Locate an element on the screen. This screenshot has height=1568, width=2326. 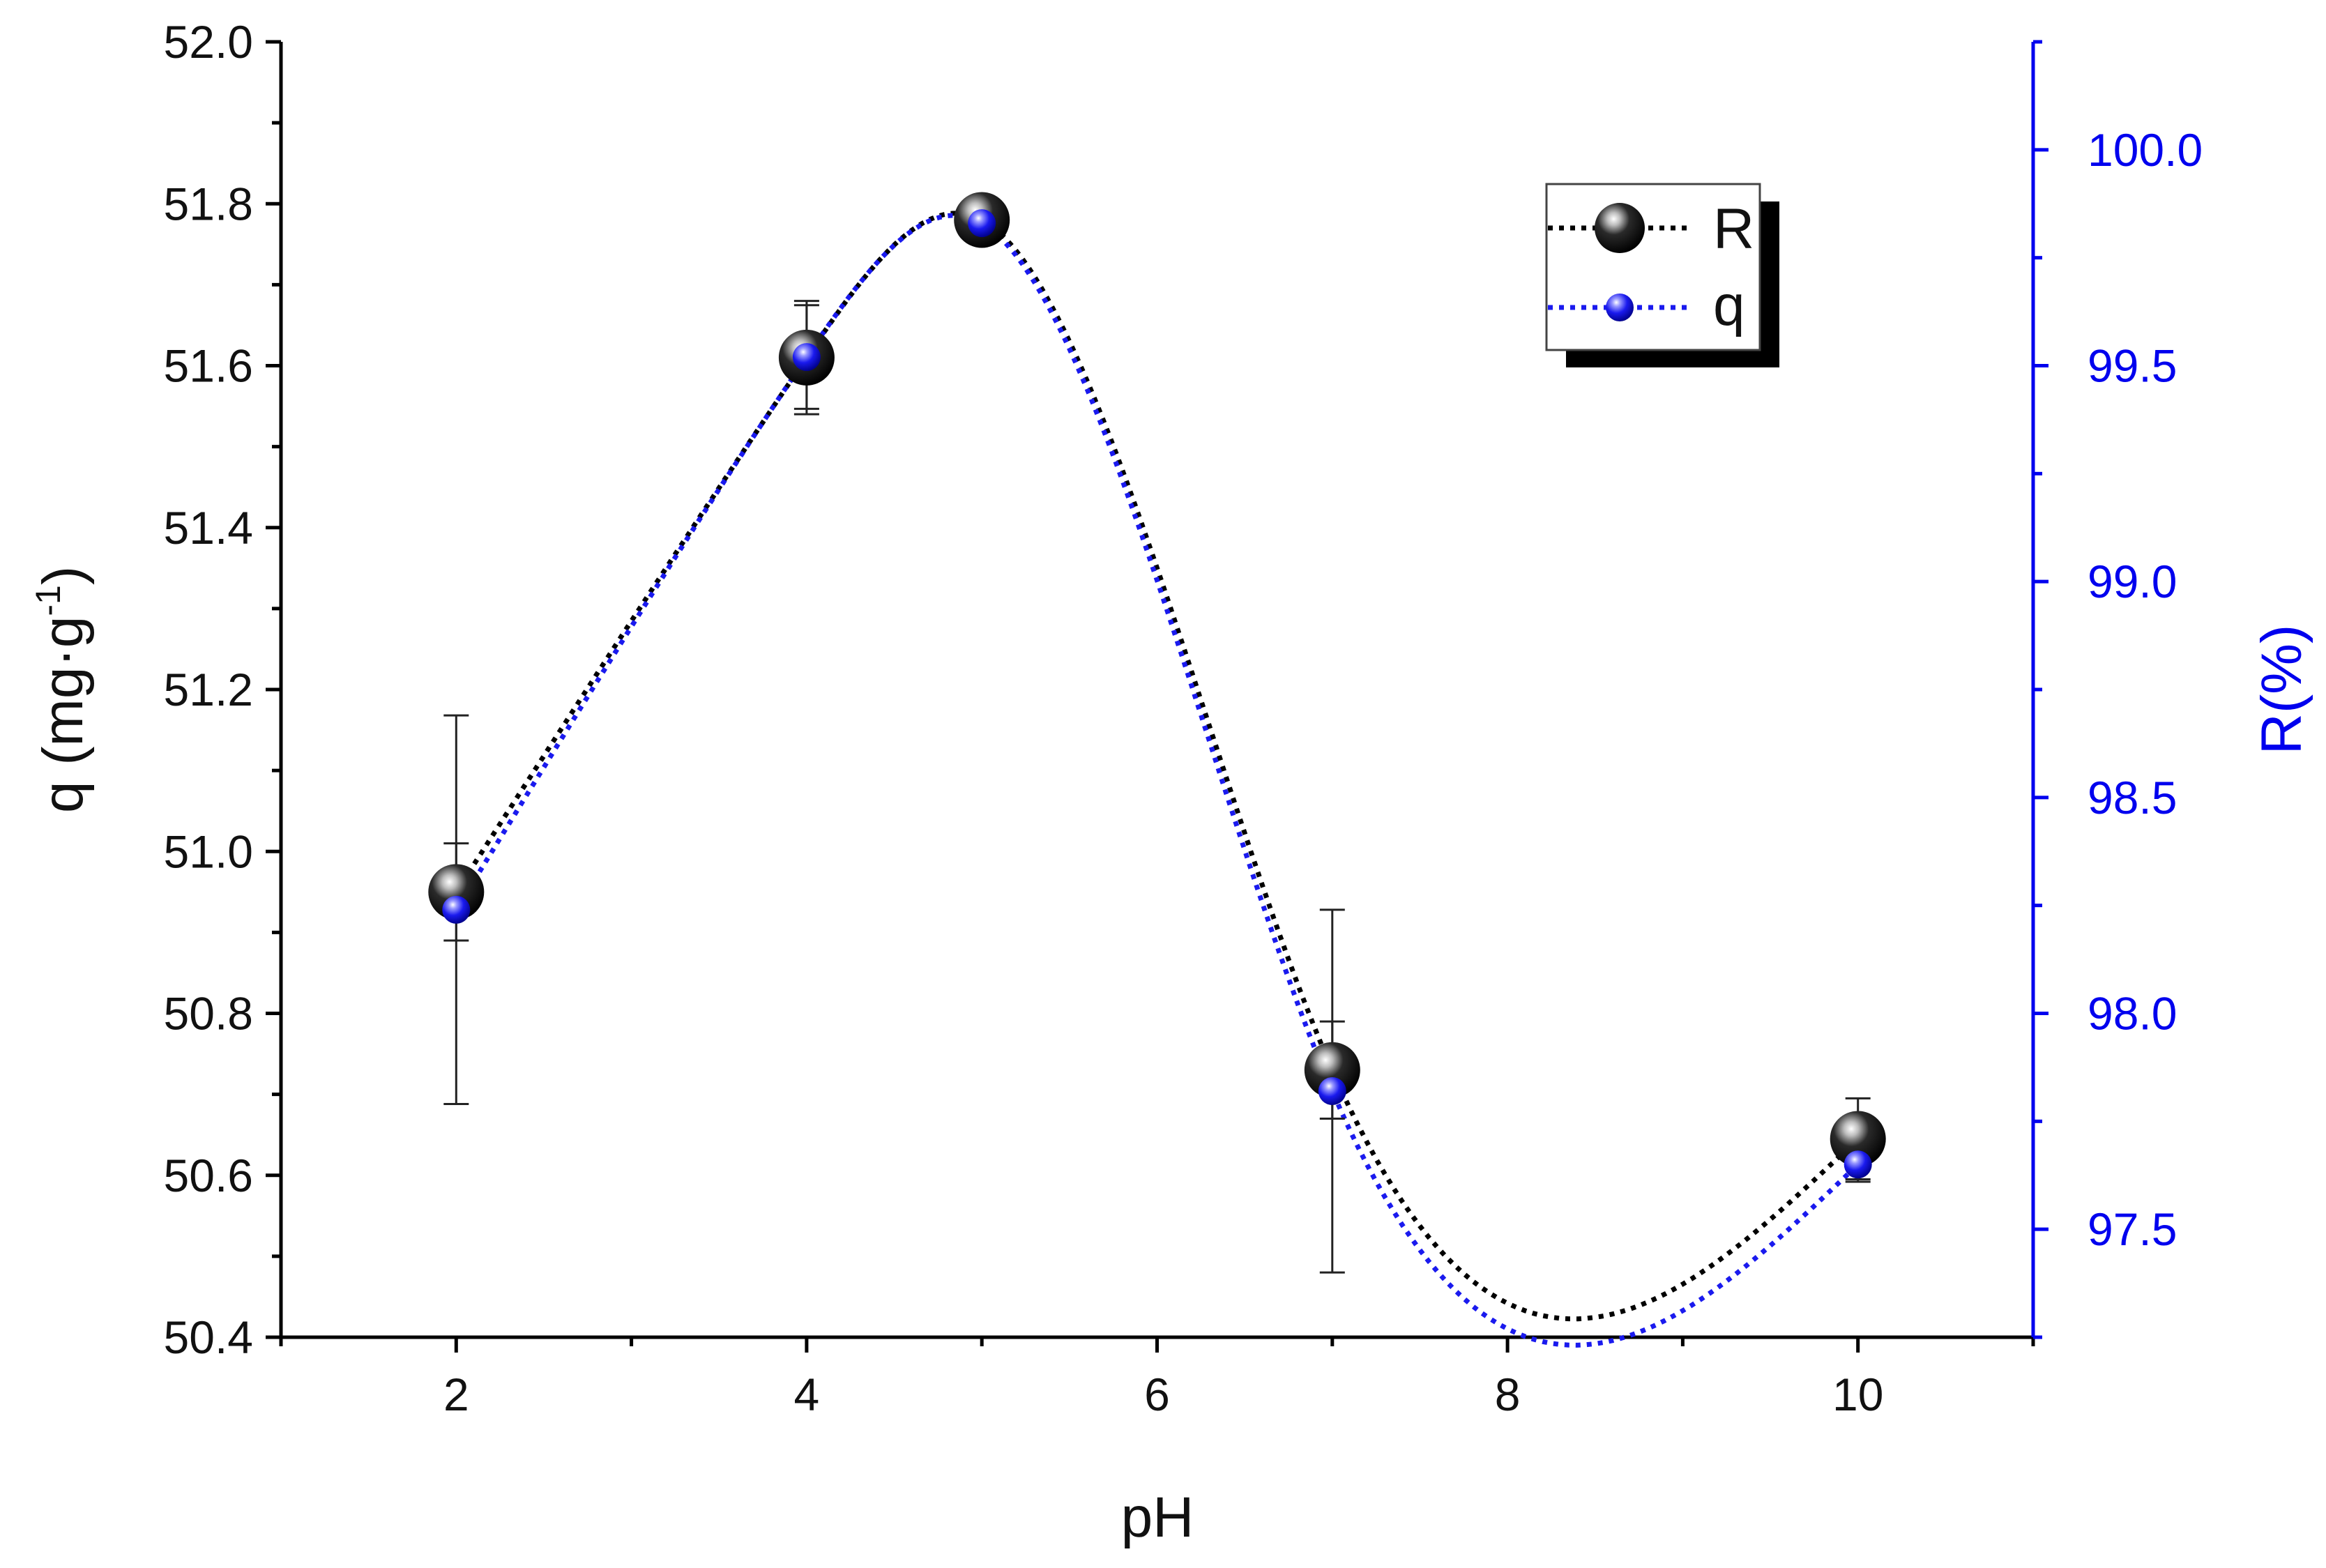
x-tick-label: 8 is located at coordinates (1508, 1394).